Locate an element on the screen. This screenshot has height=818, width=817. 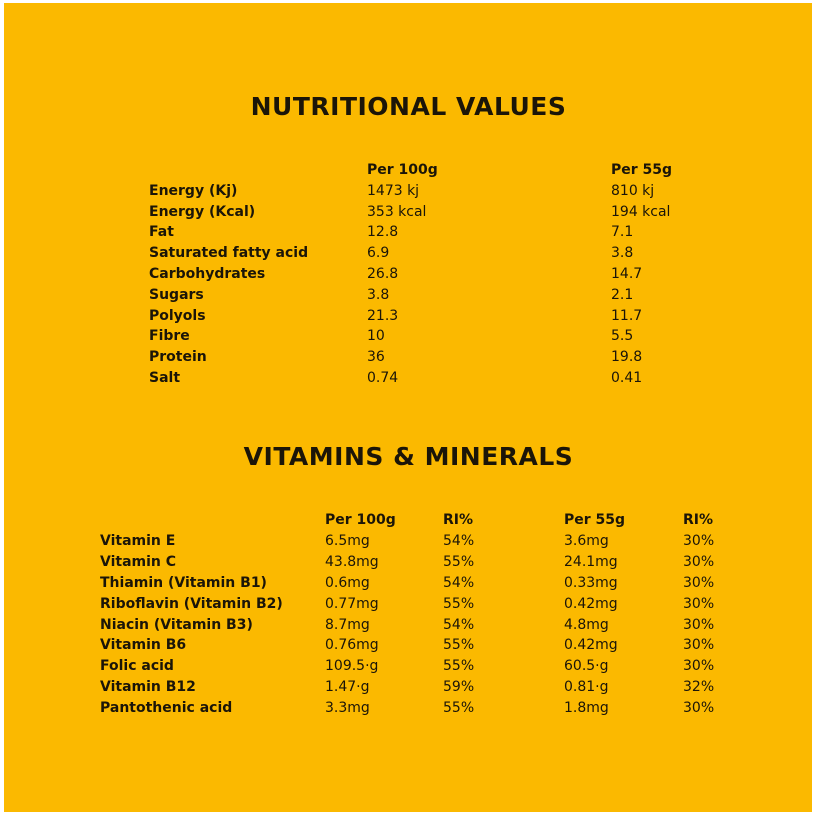
cell-value: 0.77mg is located at coordinates (352, 603).